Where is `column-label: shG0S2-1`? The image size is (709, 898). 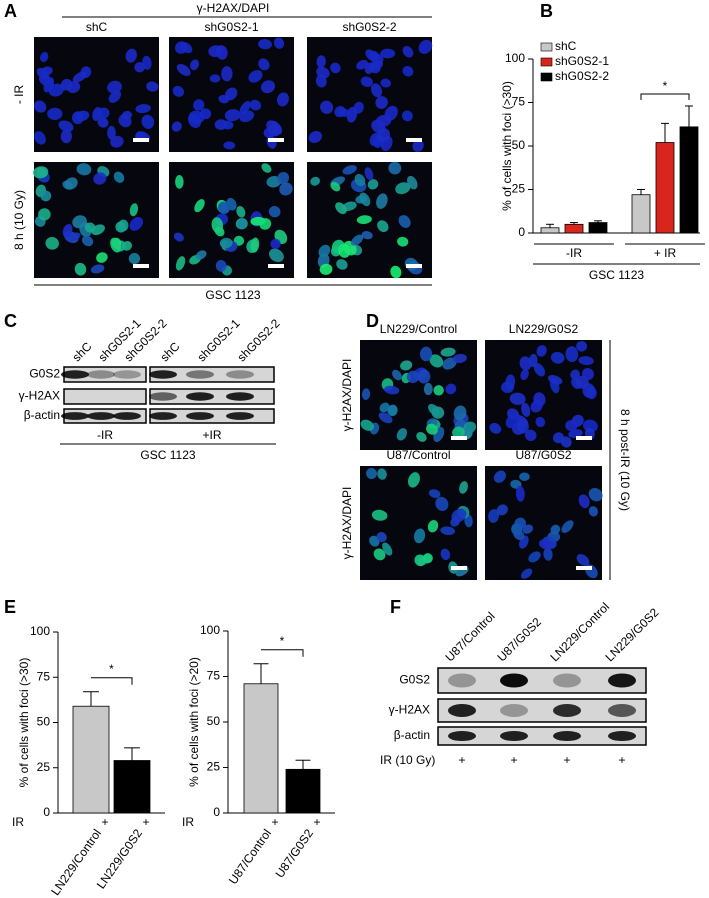
column-label: shG0S2-1 is located at coordinates (231, 27).